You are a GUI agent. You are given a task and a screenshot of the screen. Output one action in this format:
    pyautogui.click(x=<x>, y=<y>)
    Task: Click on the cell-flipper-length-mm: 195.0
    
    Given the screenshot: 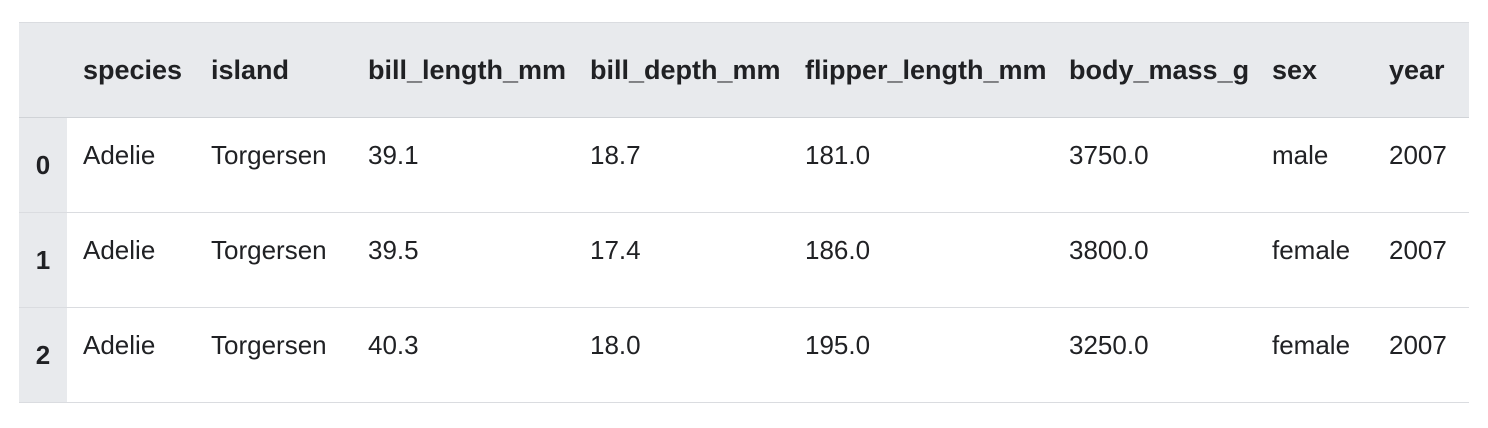 What is the action you would take?
    pyautogui.click(x=838, y=345)
    